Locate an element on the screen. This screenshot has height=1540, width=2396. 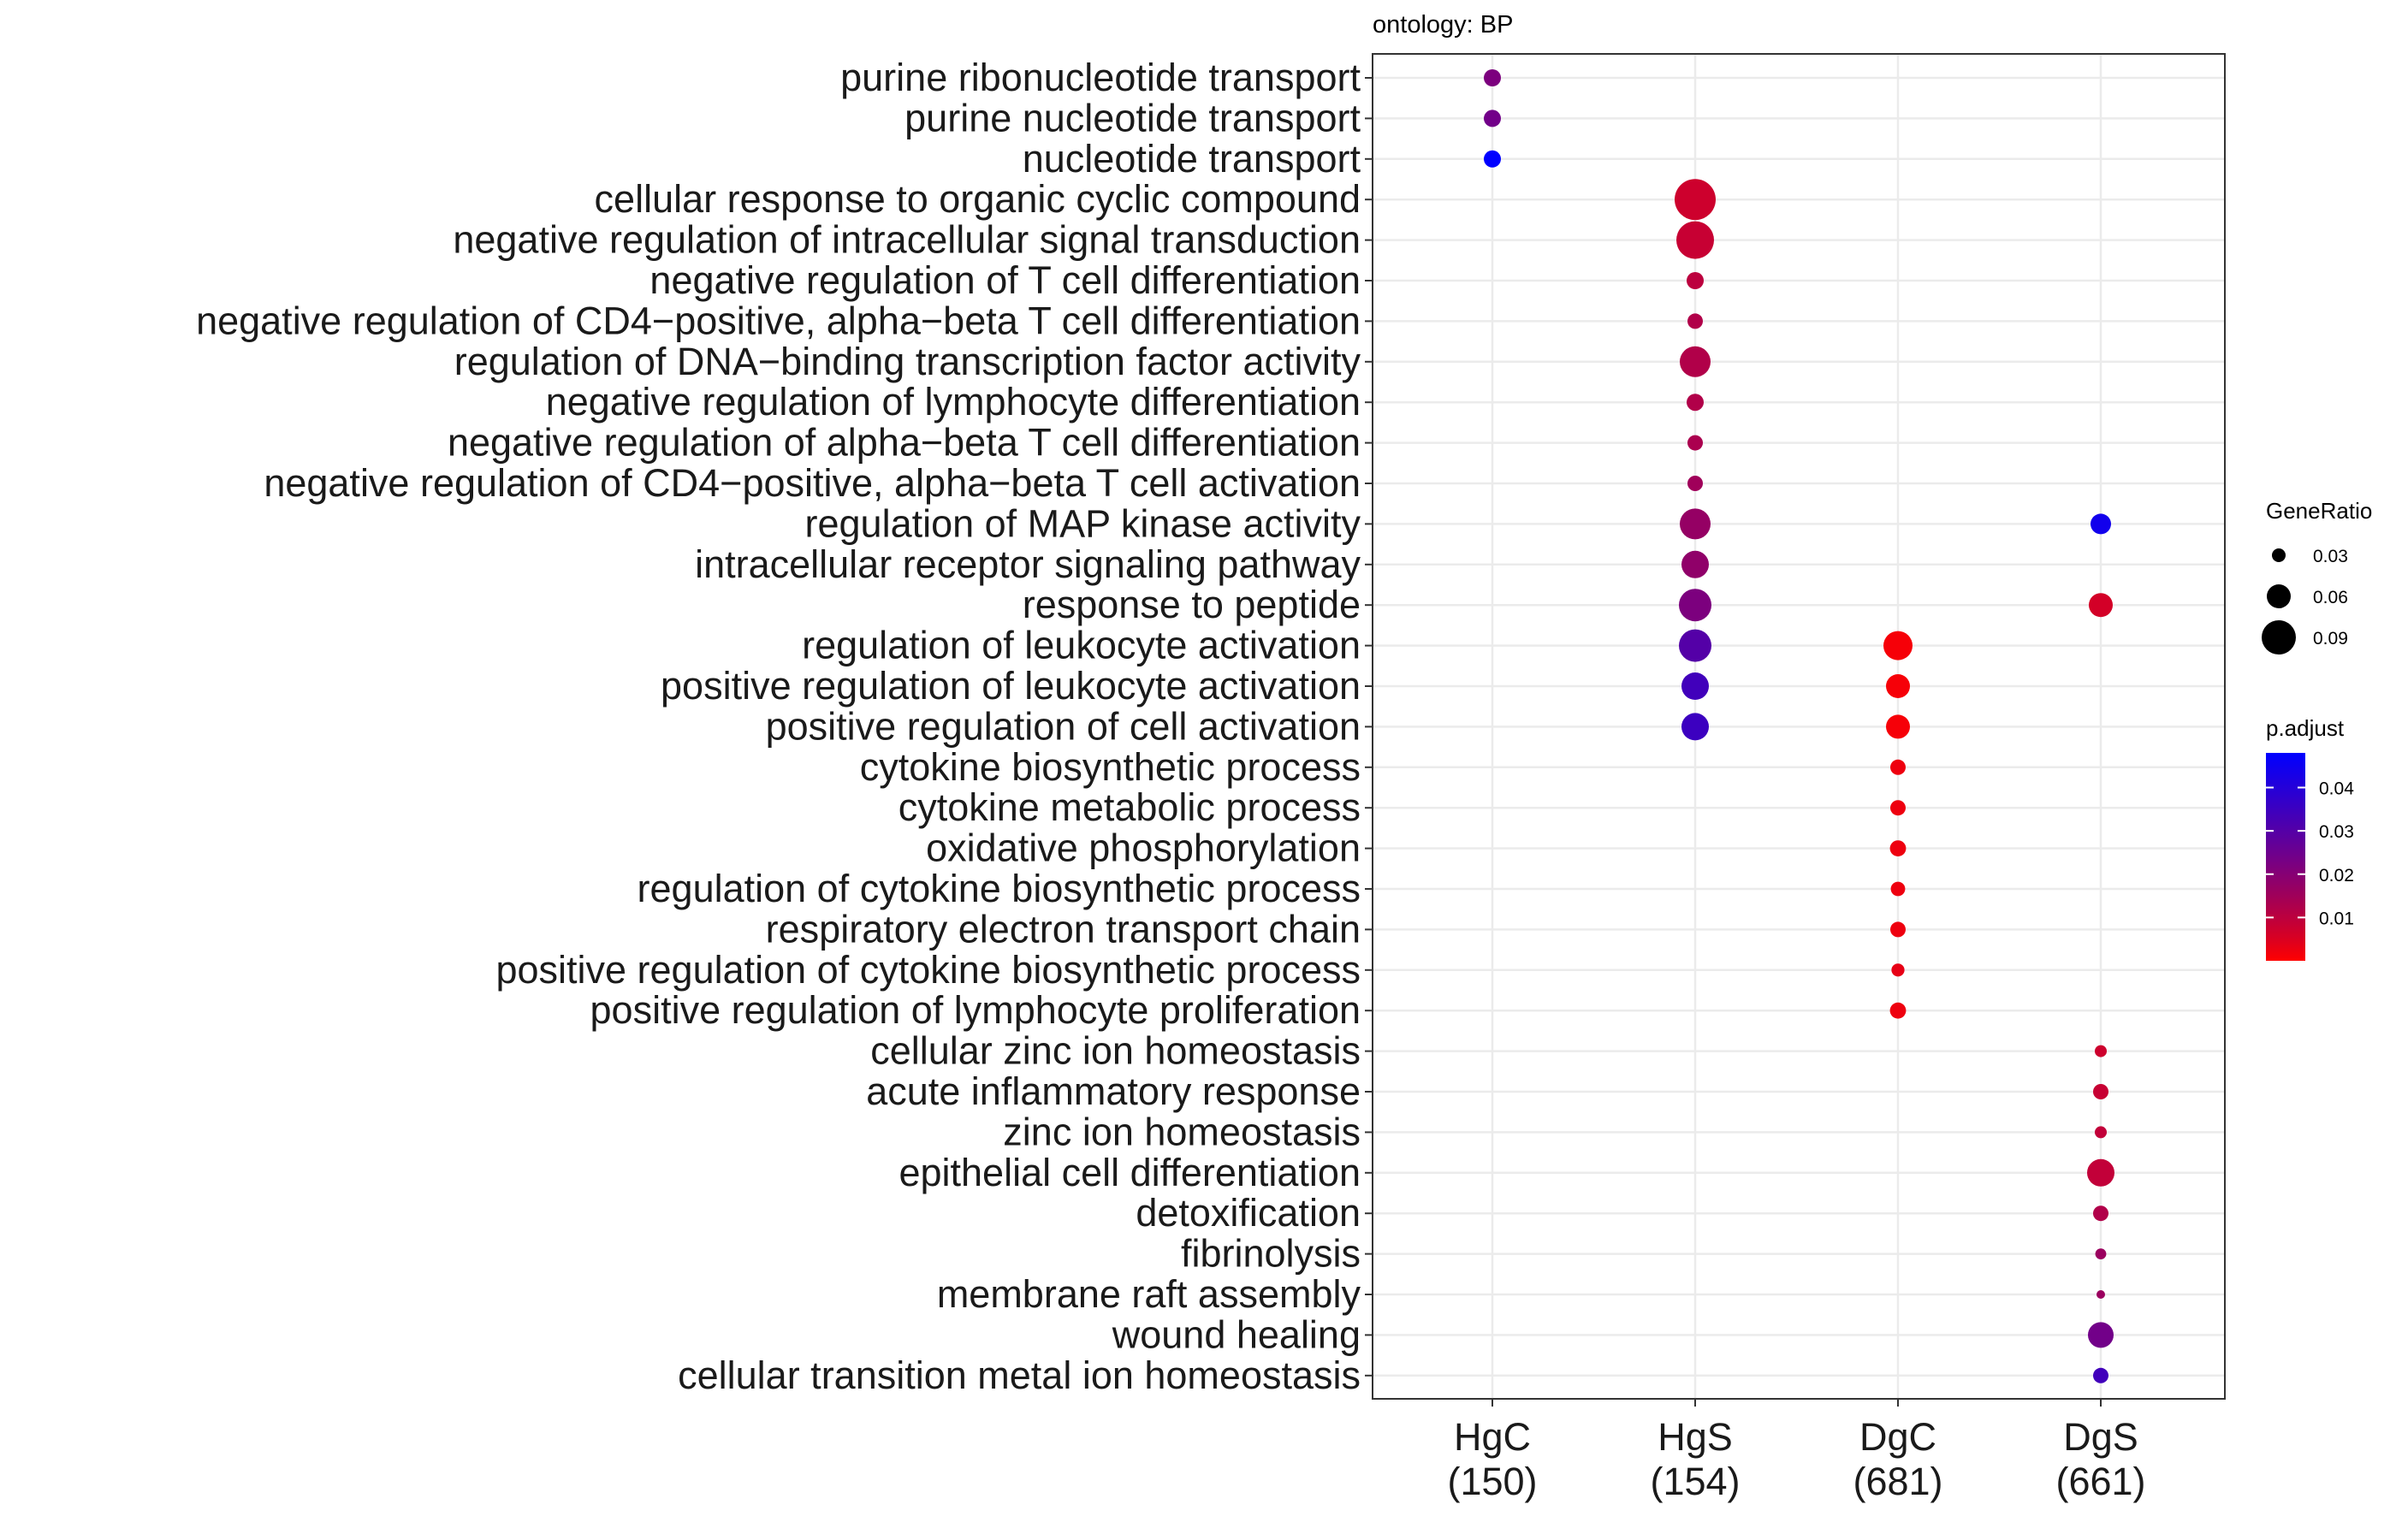
y-tick-label: cytokine metabolic process is located at coordinates (1129, 807).